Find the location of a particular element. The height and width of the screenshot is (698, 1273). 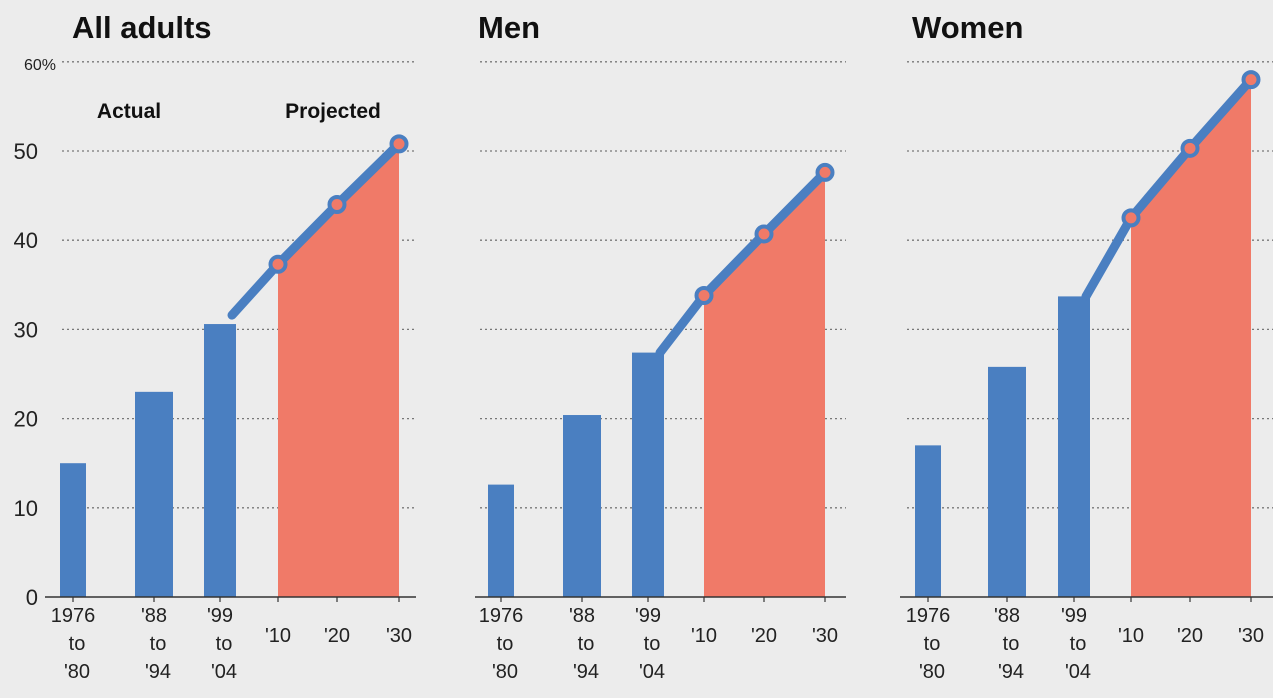

y-tick-label: 50 is located at coordinates (26, 151).